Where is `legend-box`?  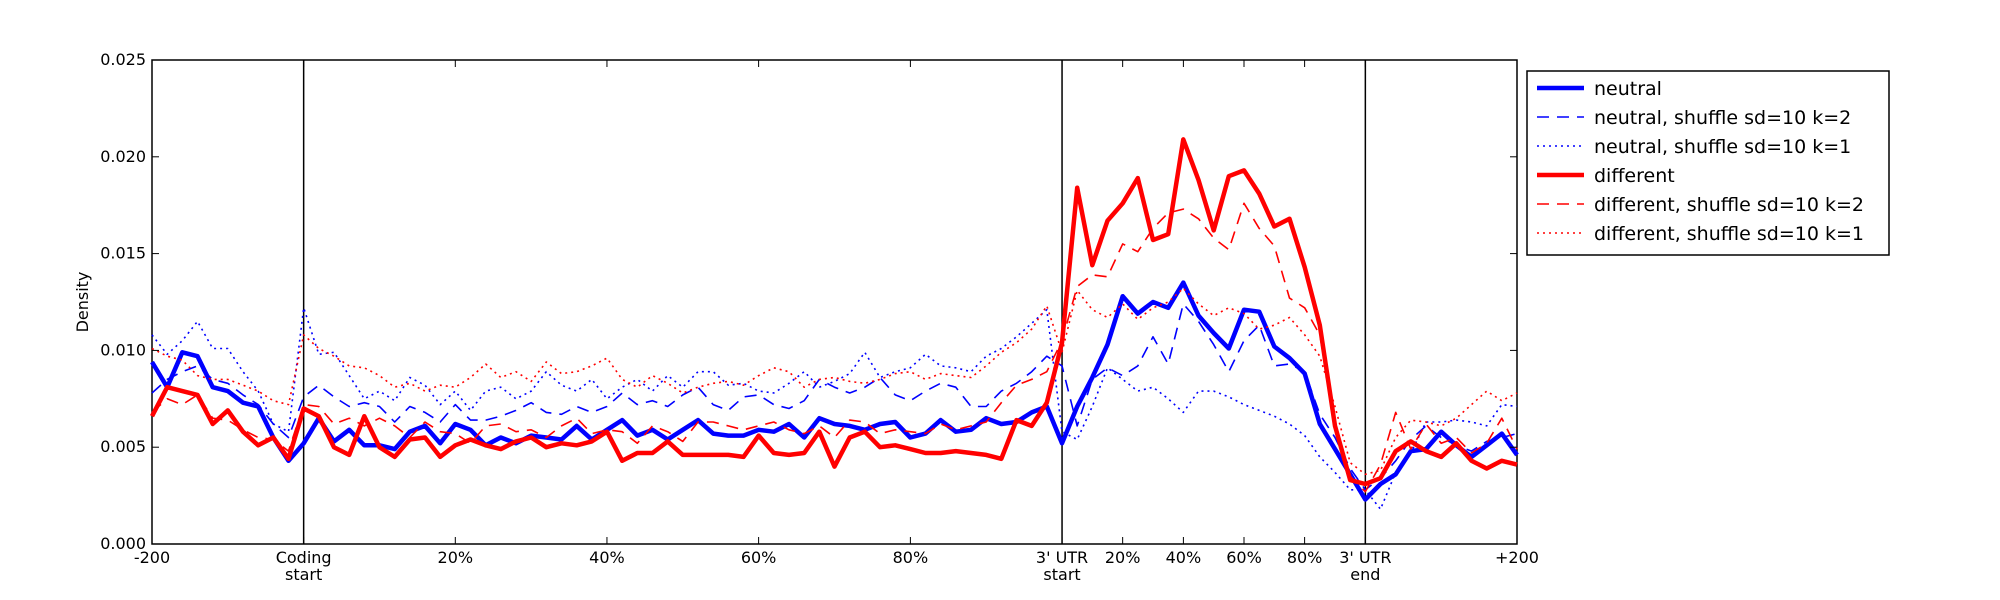
legend-box is located at coordinates (1708, 163).